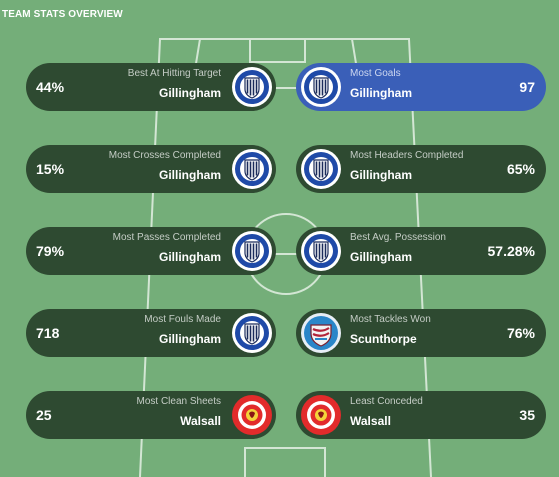 The image size is (559, 477). Describe the element at coordinates (421, 415) in the screenshot. I see `stat-card-least-conceded: Least Conceded Walsall 35` at that location.